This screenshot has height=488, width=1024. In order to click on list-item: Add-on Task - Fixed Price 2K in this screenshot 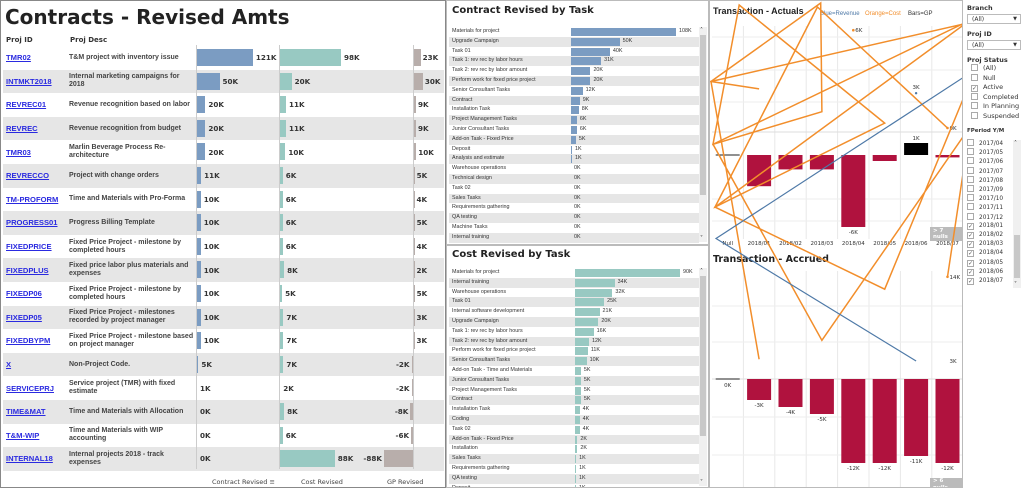, I will do `click(574, 439)`.